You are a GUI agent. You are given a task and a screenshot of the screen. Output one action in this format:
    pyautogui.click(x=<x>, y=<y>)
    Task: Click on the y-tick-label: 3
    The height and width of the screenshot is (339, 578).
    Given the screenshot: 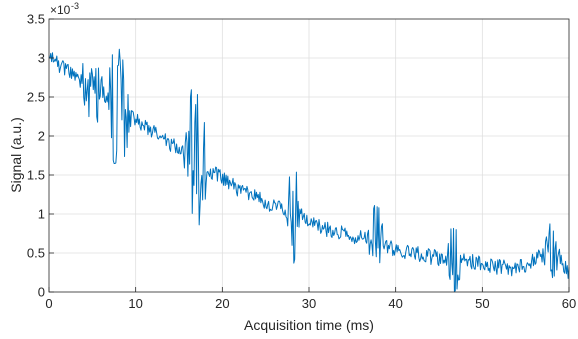 What is the action you would take?
    pyautogui.click(x=41, y=58)
    